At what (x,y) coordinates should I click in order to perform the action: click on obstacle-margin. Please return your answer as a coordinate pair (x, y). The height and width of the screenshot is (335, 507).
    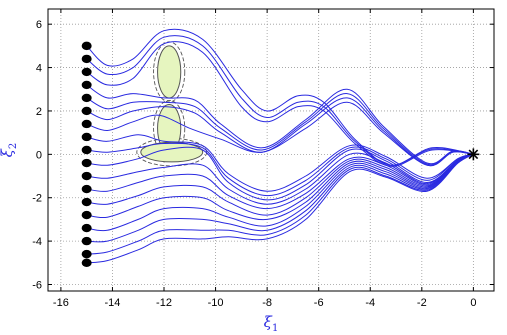
    Looking at the image, I should click on (169, 128).